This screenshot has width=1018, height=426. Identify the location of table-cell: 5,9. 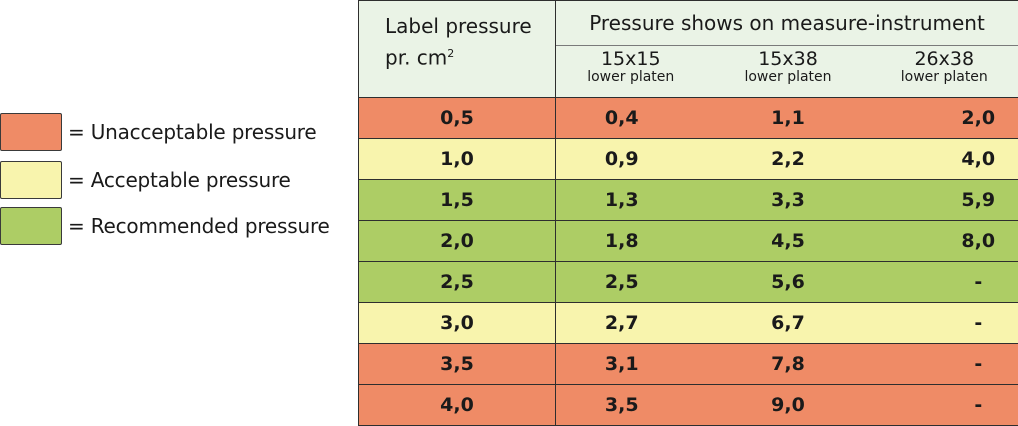
(944, 200).